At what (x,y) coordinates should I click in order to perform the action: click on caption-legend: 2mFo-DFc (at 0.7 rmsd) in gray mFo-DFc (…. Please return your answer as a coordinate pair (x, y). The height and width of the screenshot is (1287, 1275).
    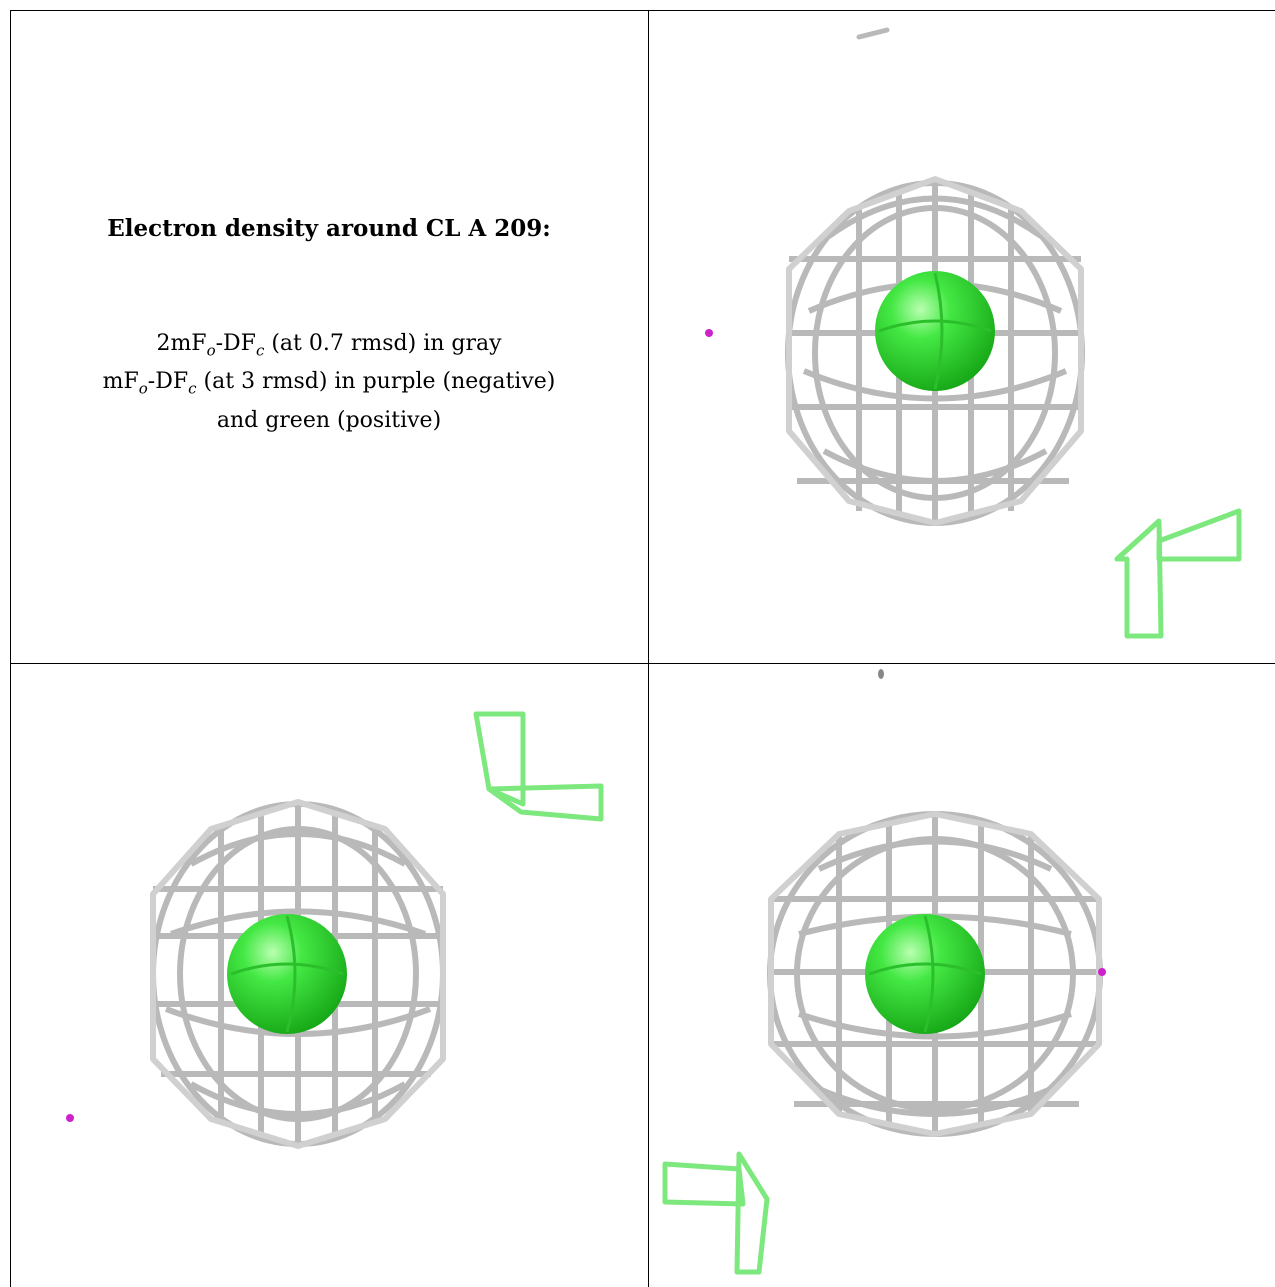
    Looking at the image, I should click on (329, 382).